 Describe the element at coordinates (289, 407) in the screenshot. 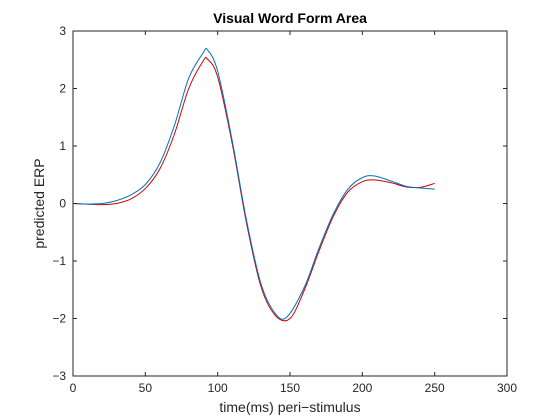

I see `x-axis-label: time(ms) peri−stimulus` at that location.